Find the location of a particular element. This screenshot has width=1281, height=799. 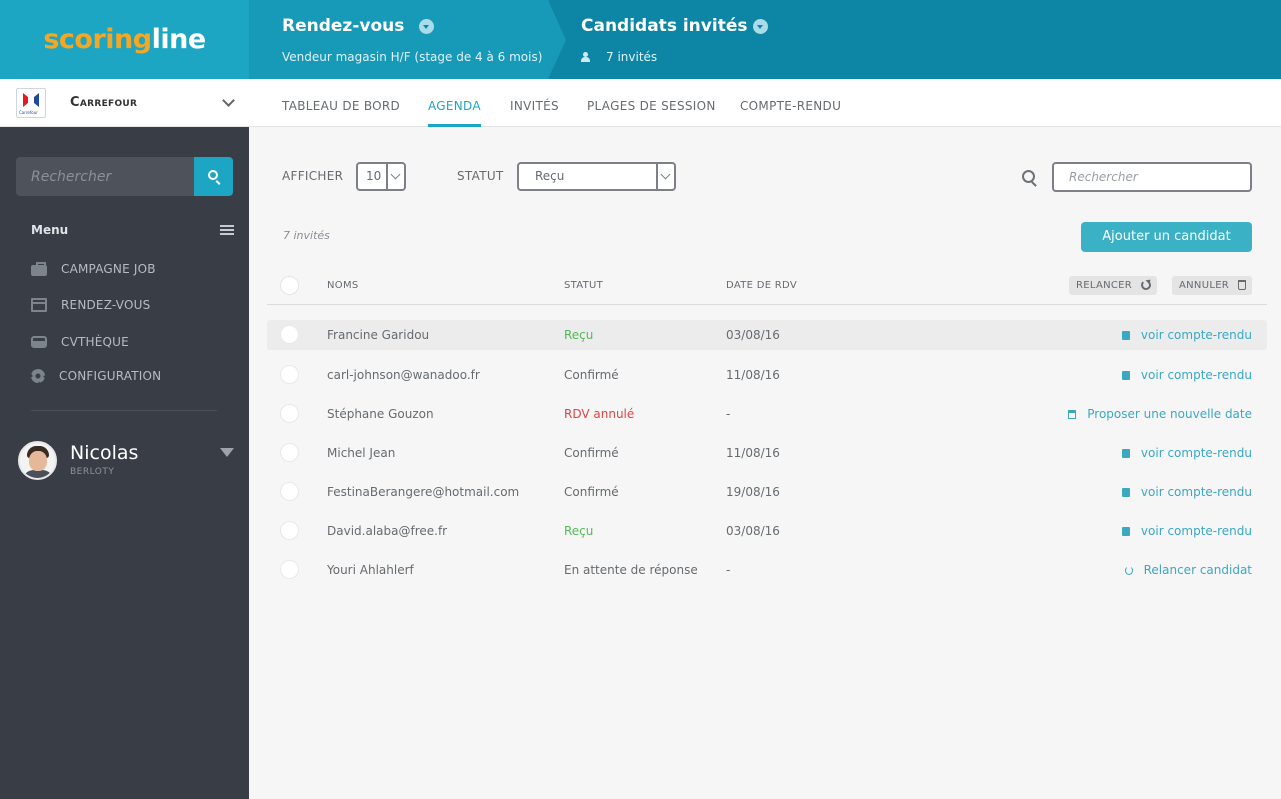

column-header-names: NOMS is located at coordinates (343, 285).